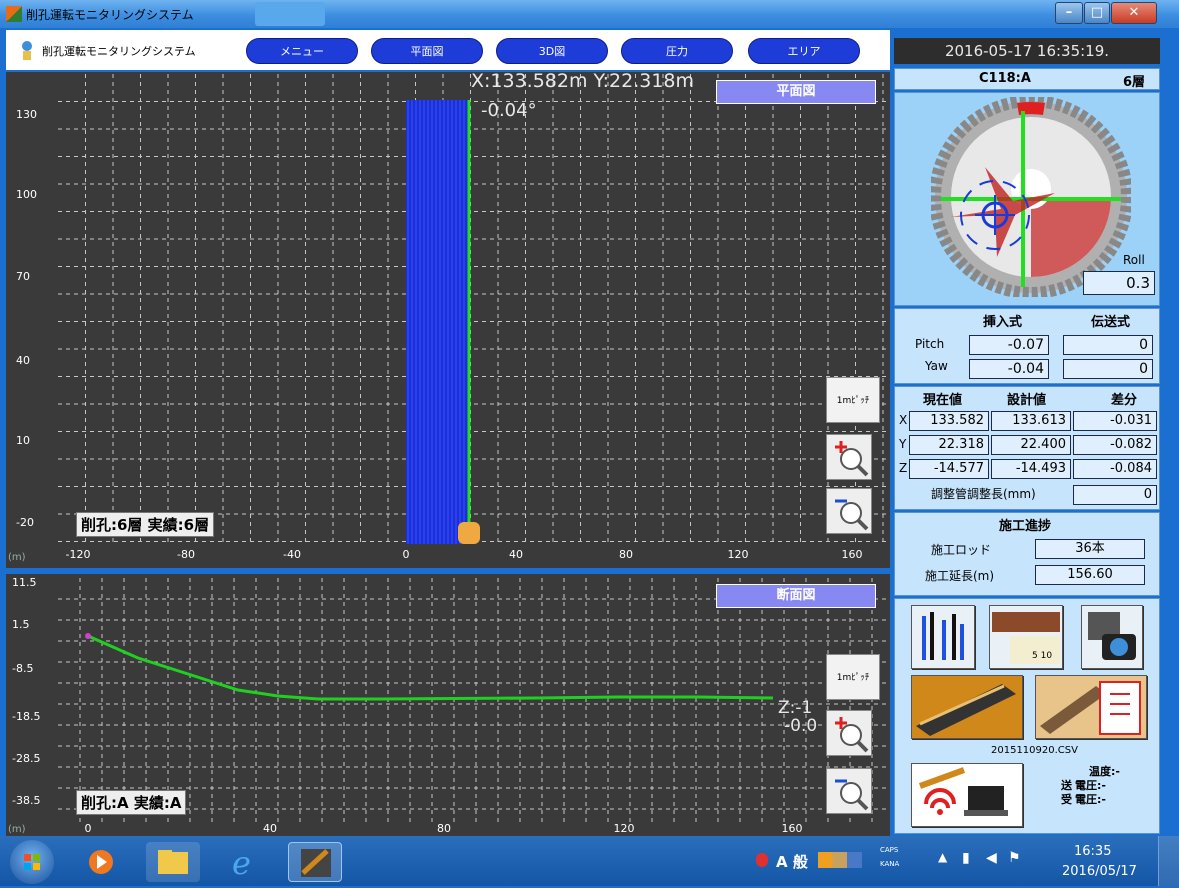 The image size is (1179, 888). Describe the element at coordinates (804, 51) in the screenshot. I see `nav-area-button: エリア` at that location.